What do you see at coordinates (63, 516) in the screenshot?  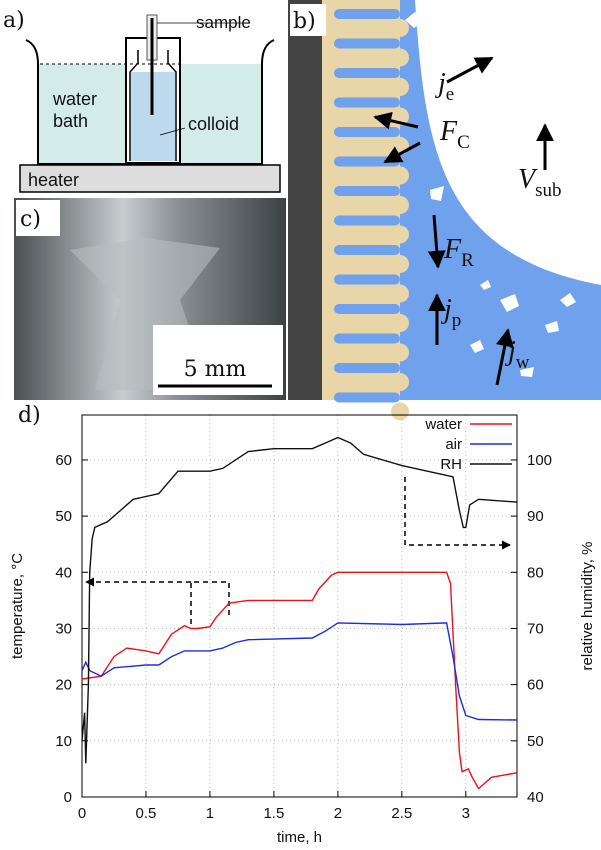 I see `y-tick-label: 50` at bounding box center [63, 516].